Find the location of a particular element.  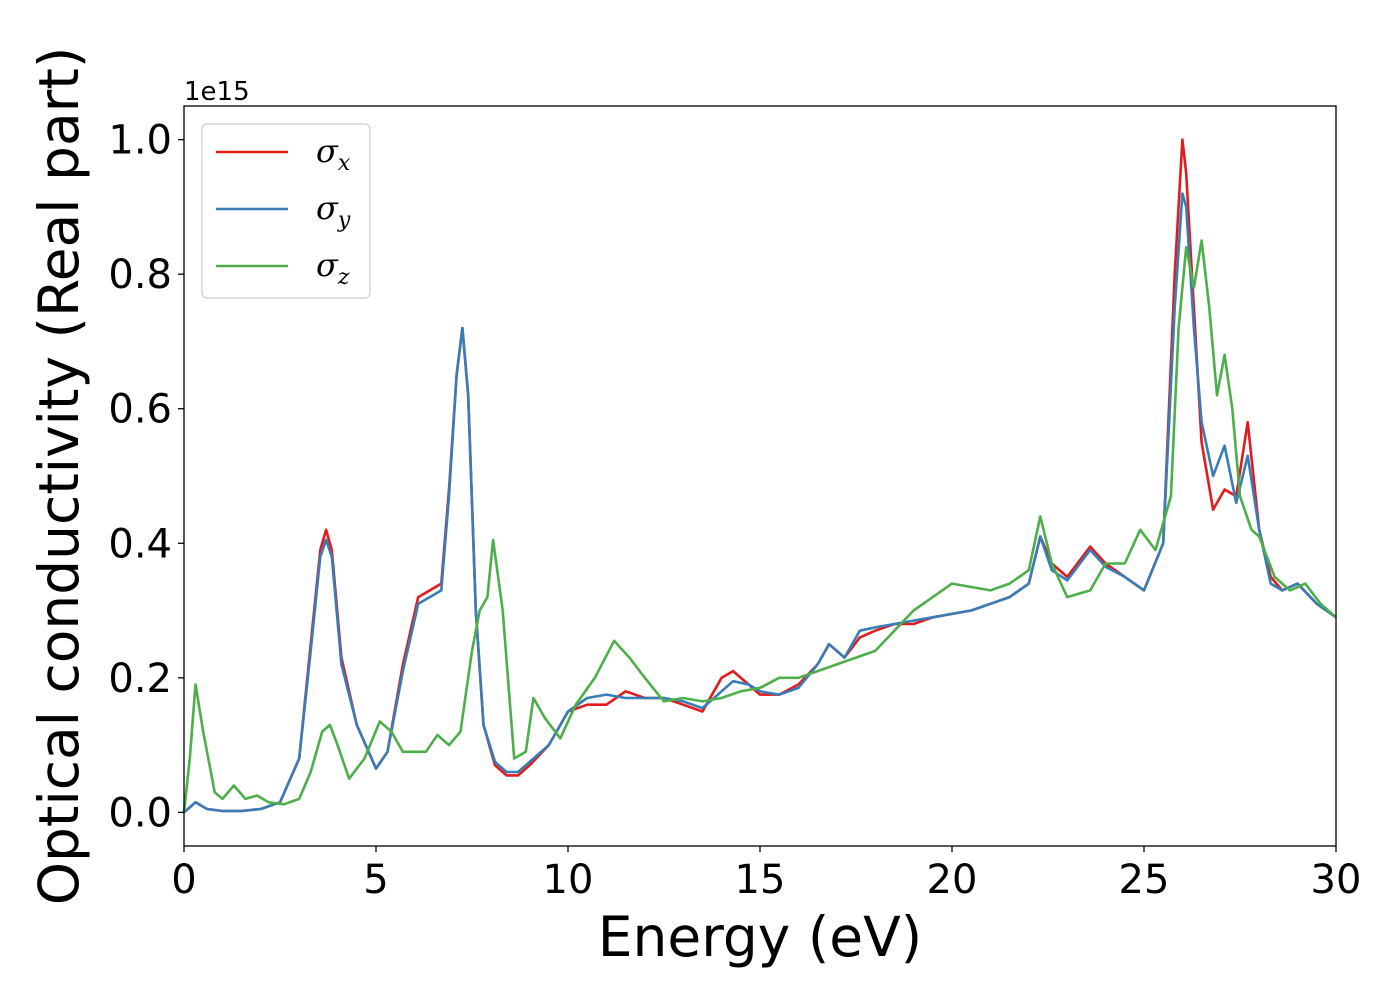

y-tick-label: 1.0 is located at coordinates (140, 141).